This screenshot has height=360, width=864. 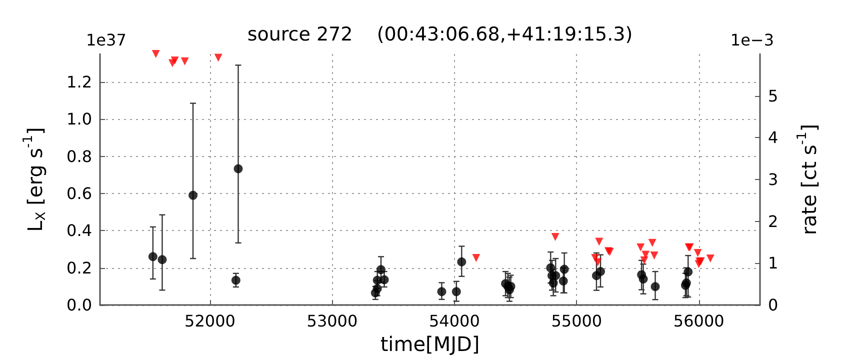 I want to click on x-tick-label: 53000, so click(x=332, y=321).